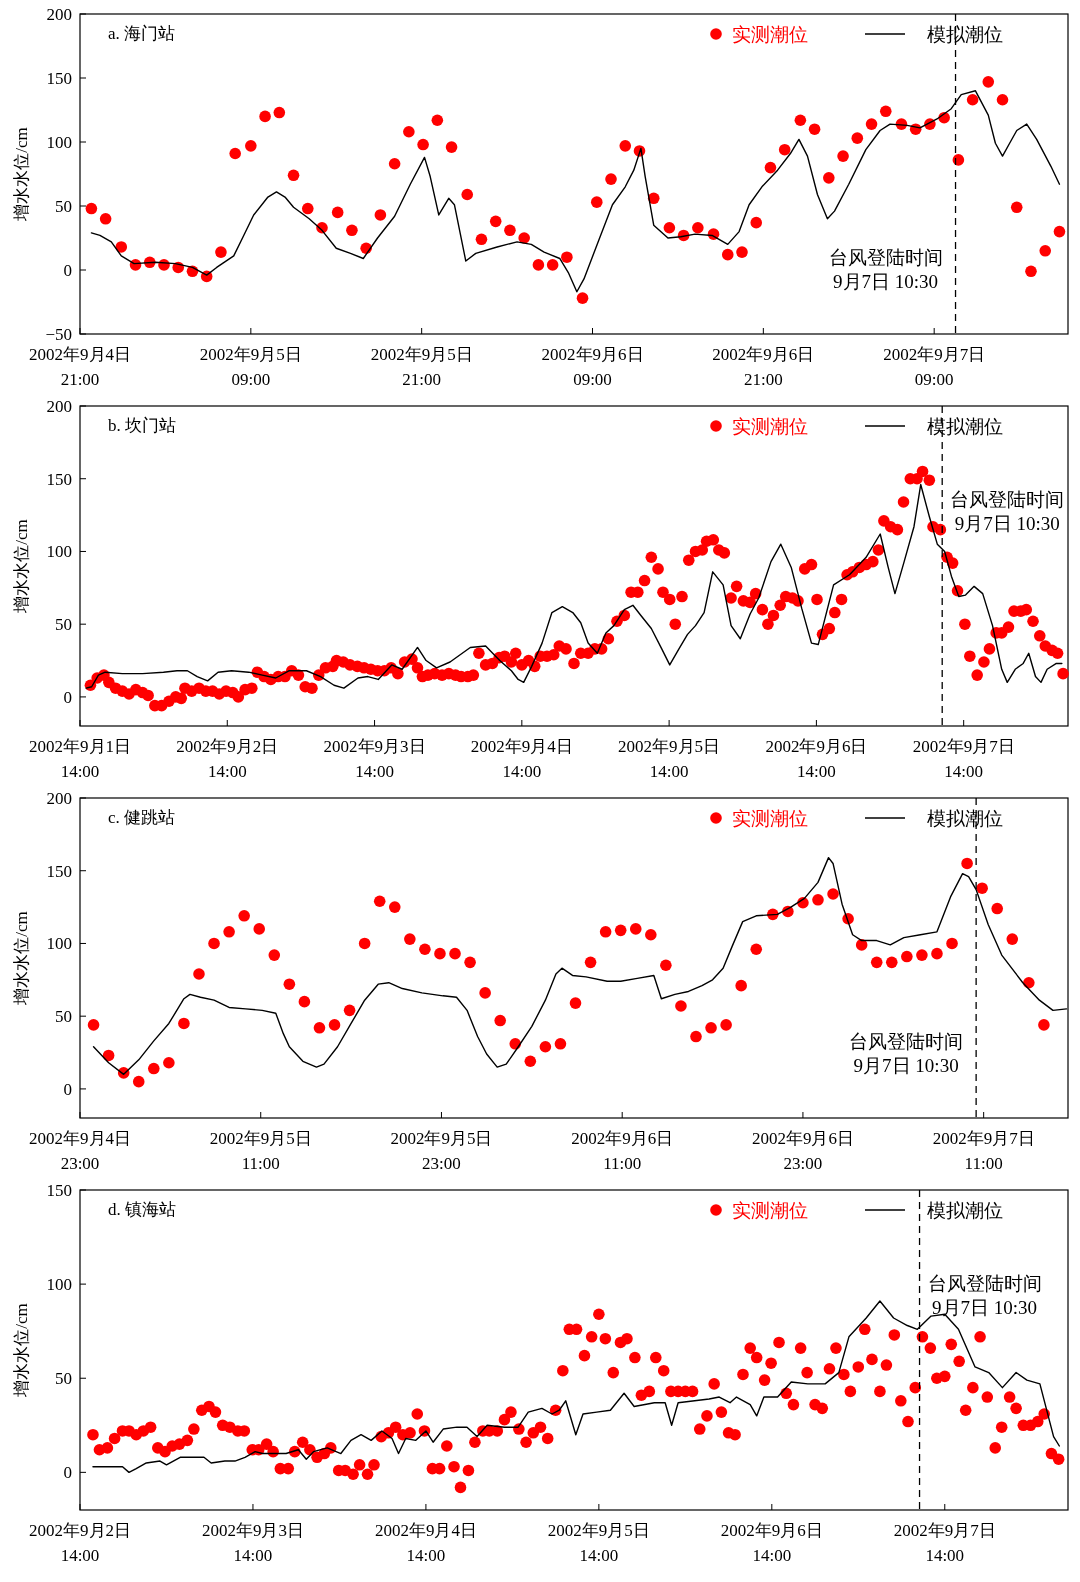 Image resolution: width=1080 pixels, height=1582 pixels. Describe the element at coordinates (142, 817) in the screenshot. I see `text: c. 健跳站` at that location.